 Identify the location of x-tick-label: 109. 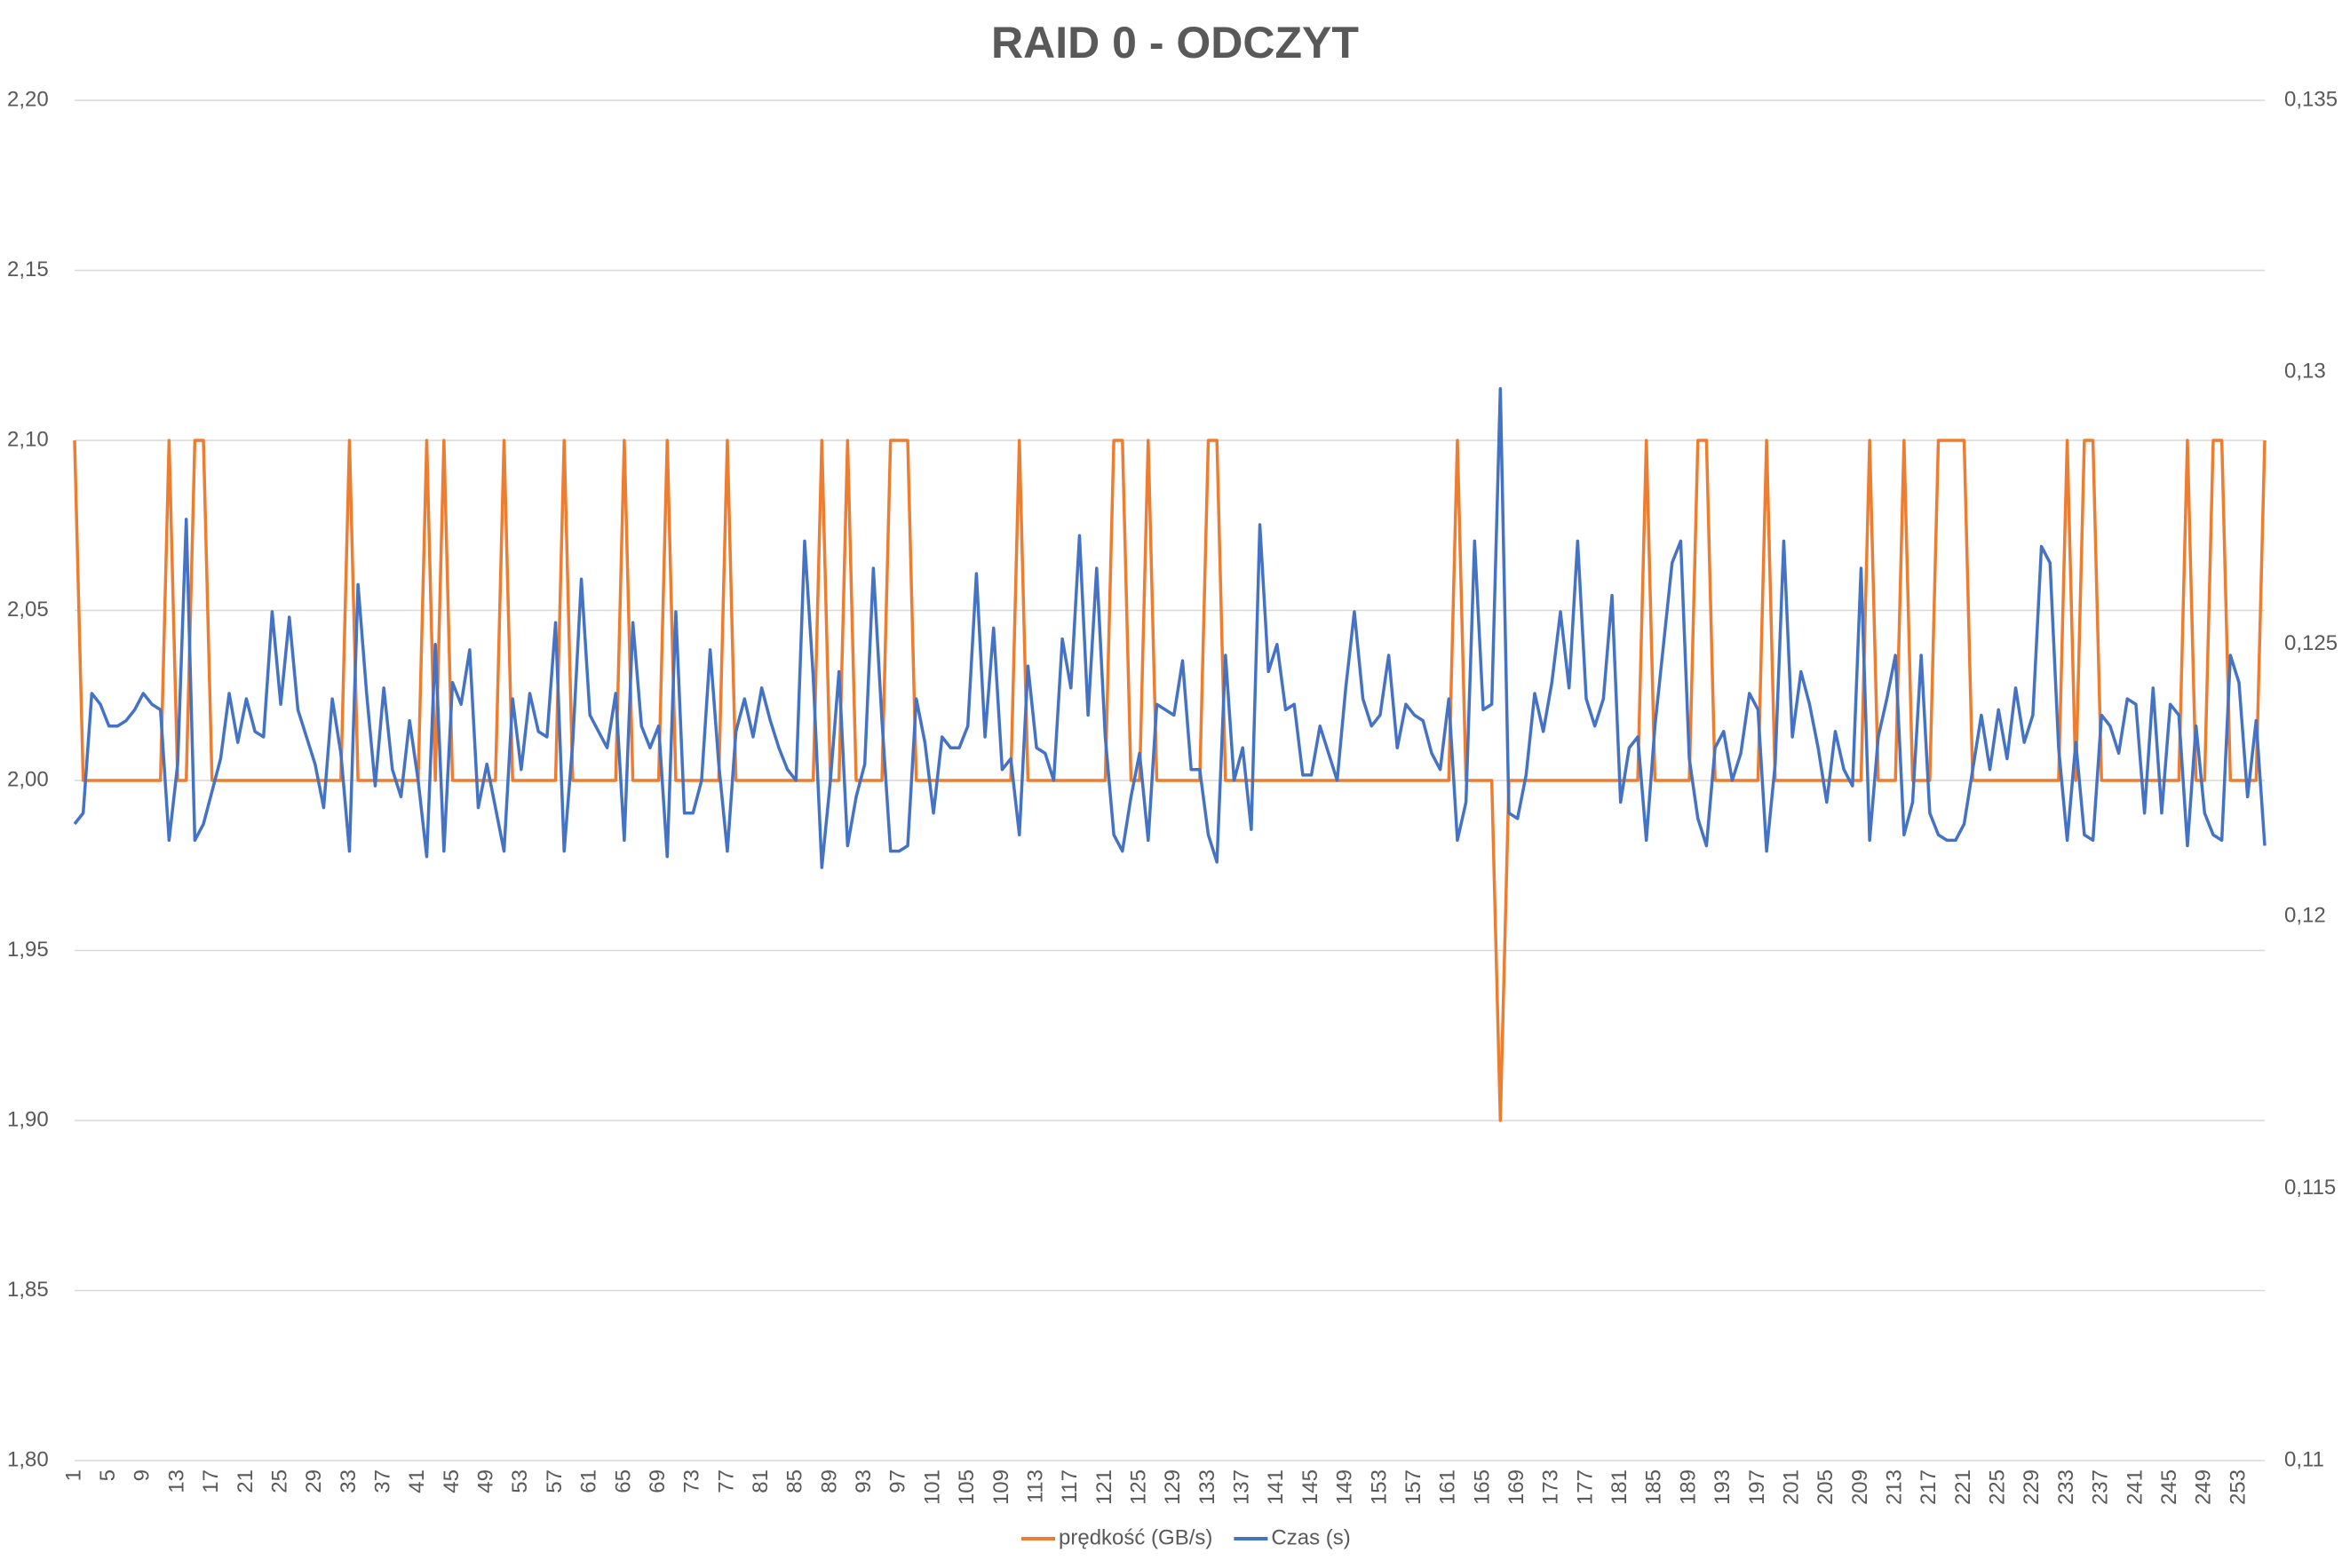
(1001, 1487).